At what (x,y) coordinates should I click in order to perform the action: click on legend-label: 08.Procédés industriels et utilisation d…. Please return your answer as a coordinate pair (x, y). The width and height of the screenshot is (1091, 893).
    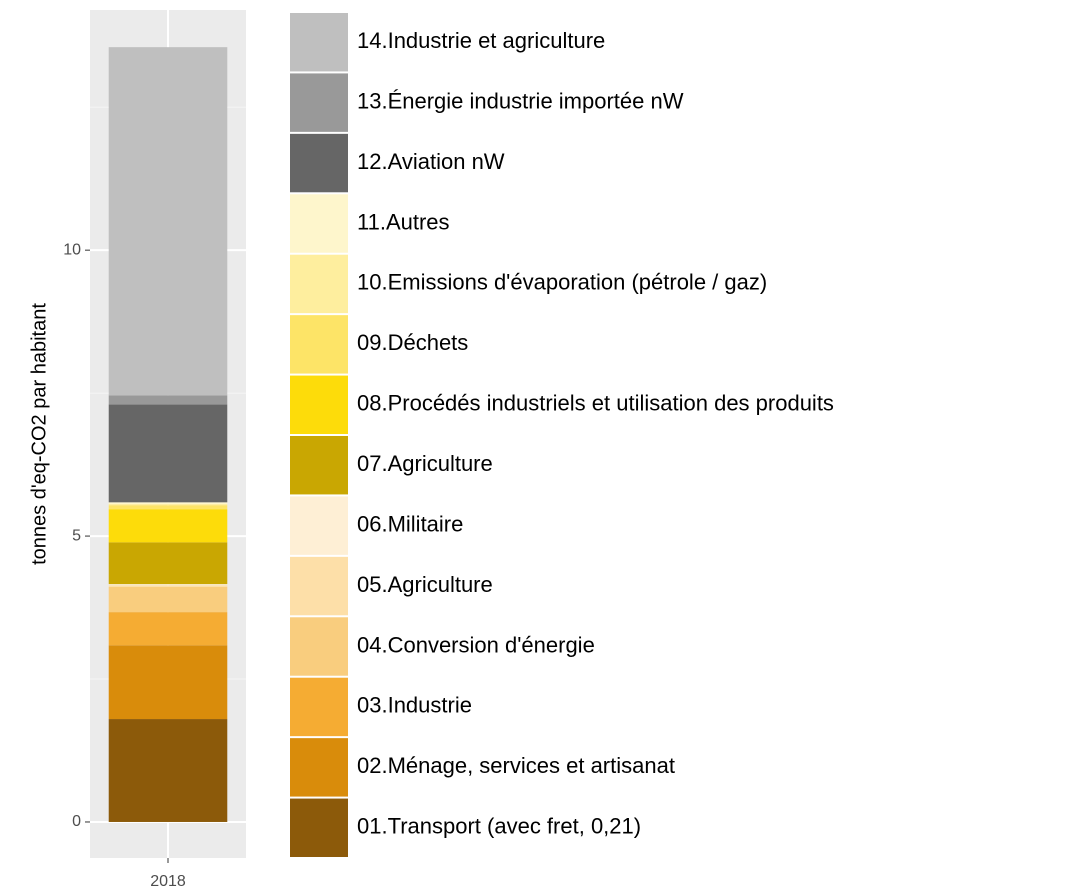
    Looking at the image, I should click on (595, 403).